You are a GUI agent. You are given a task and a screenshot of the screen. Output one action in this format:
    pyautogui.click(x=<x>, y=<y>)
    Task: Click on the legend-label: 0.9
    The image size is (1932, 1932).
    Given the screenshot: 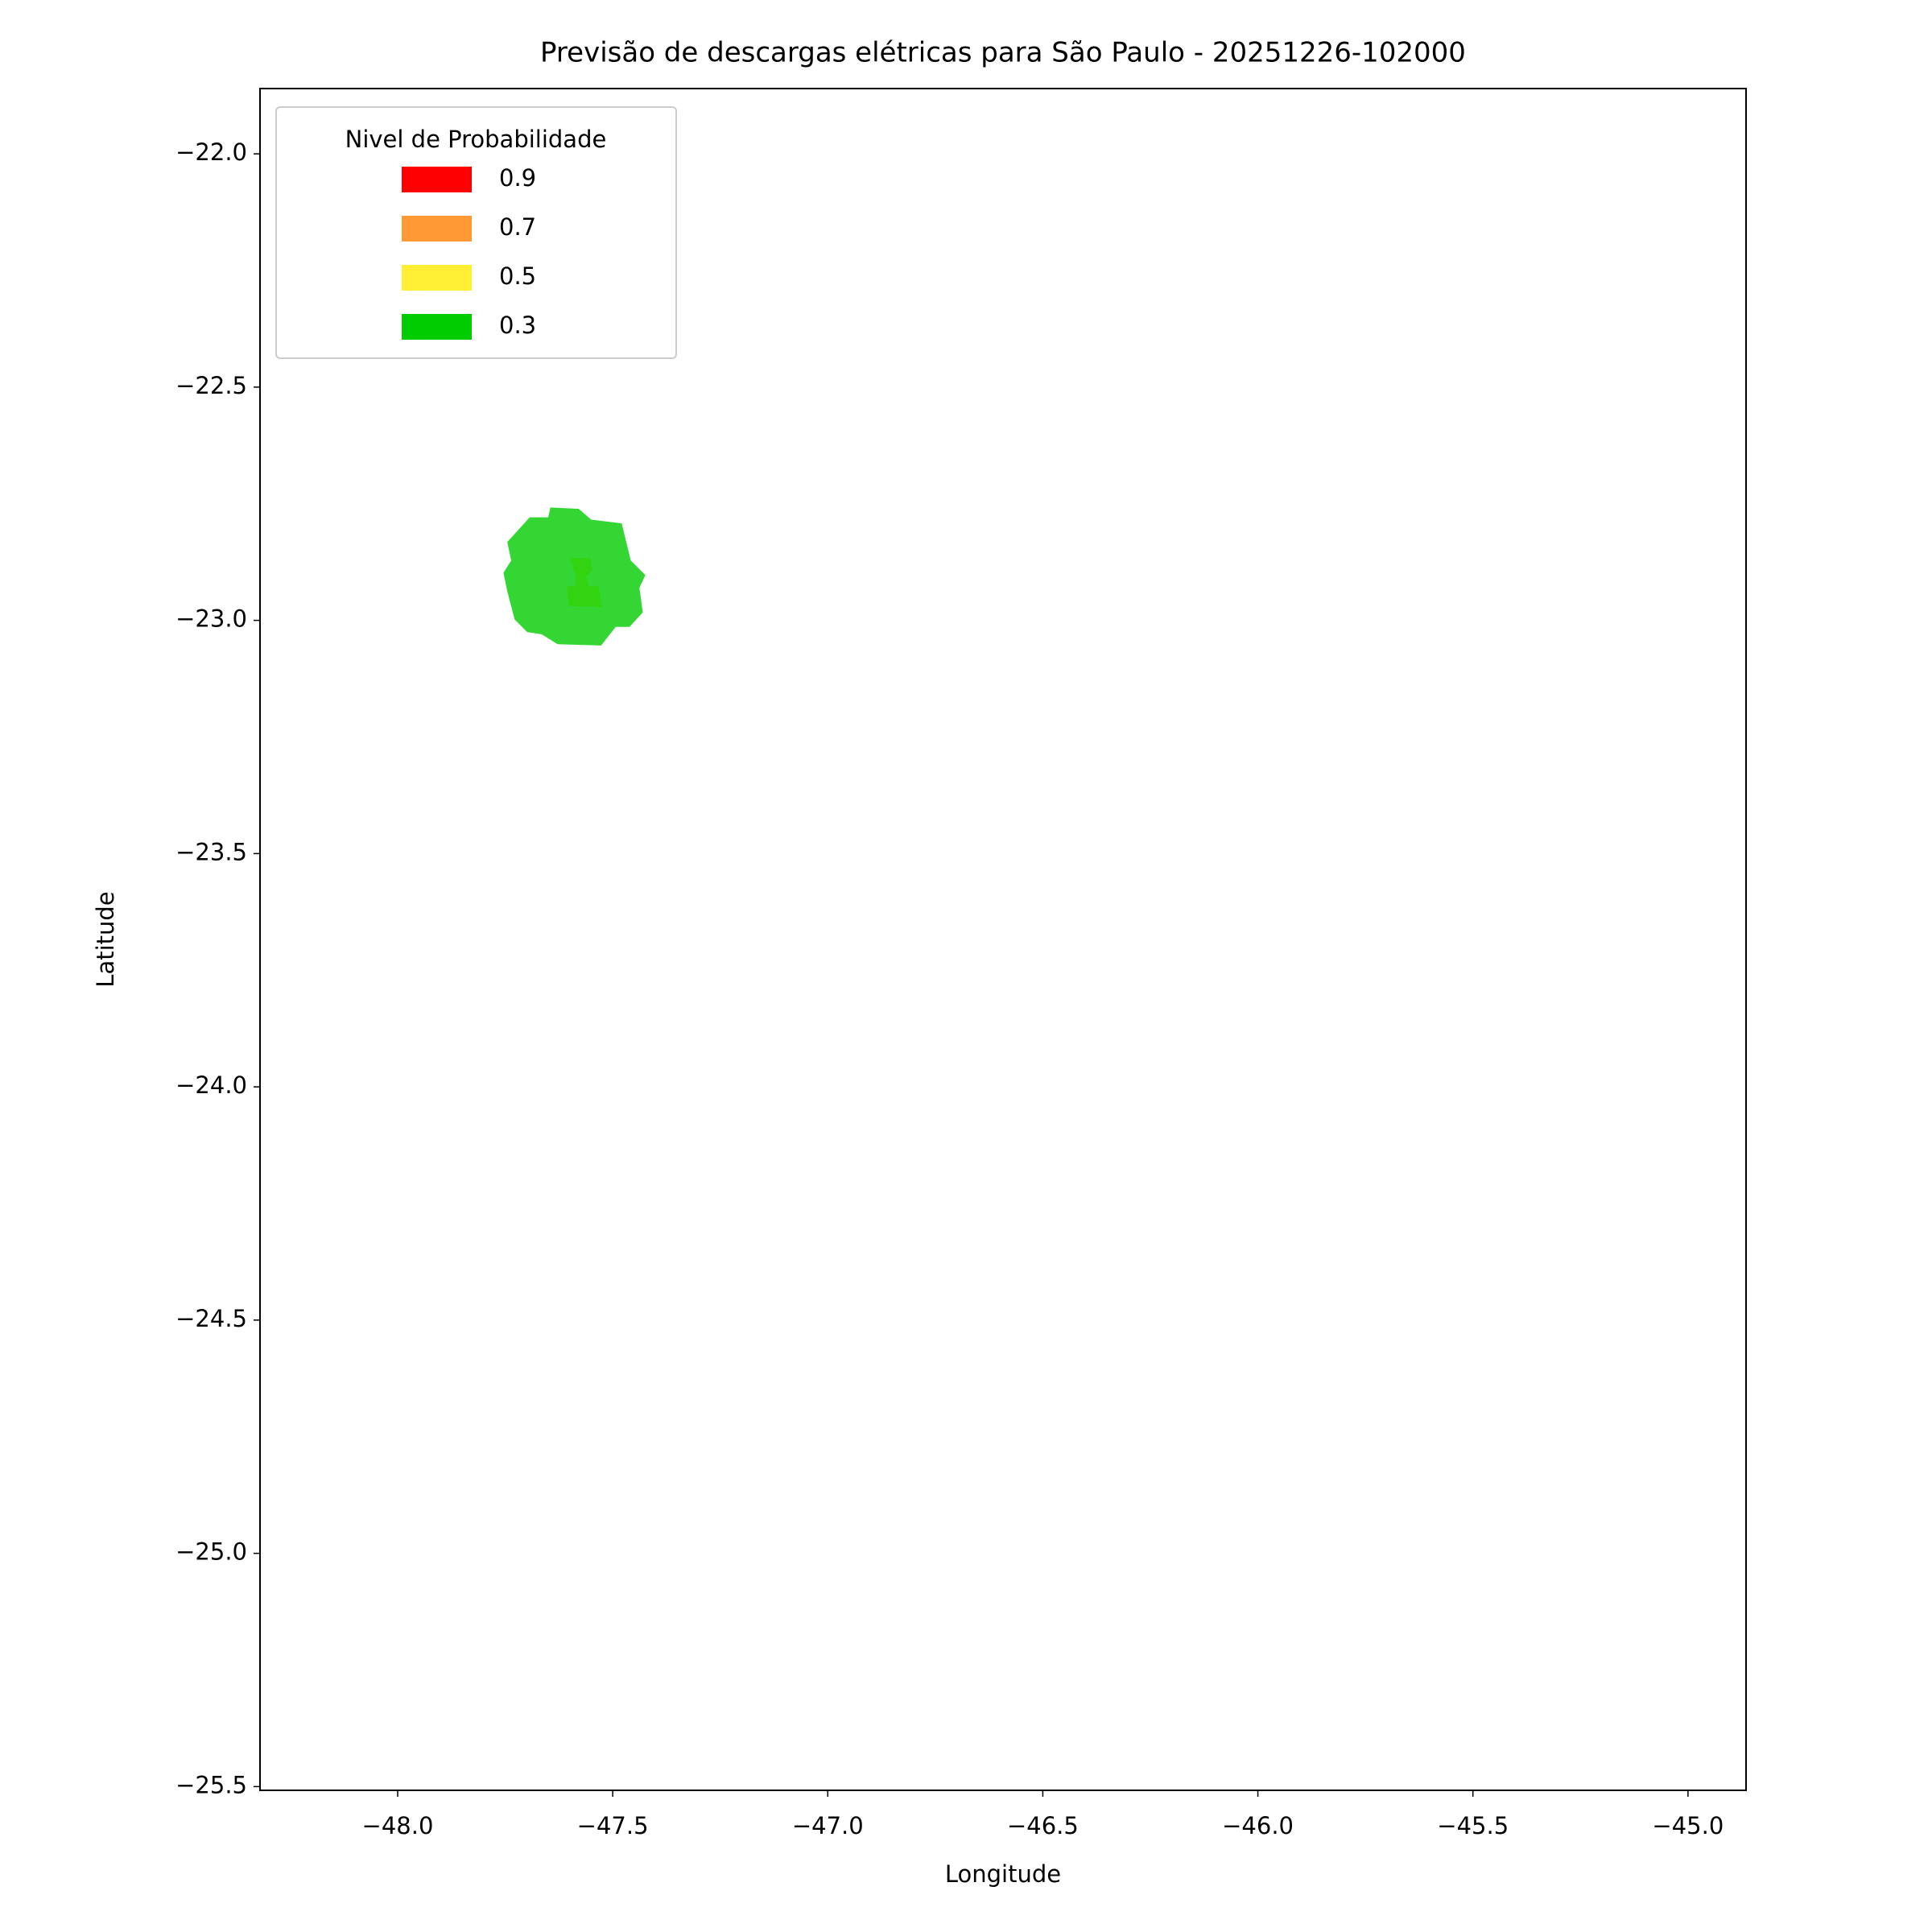 What is the action you would take?
    pyautogui.click(x=517, y=178)
    